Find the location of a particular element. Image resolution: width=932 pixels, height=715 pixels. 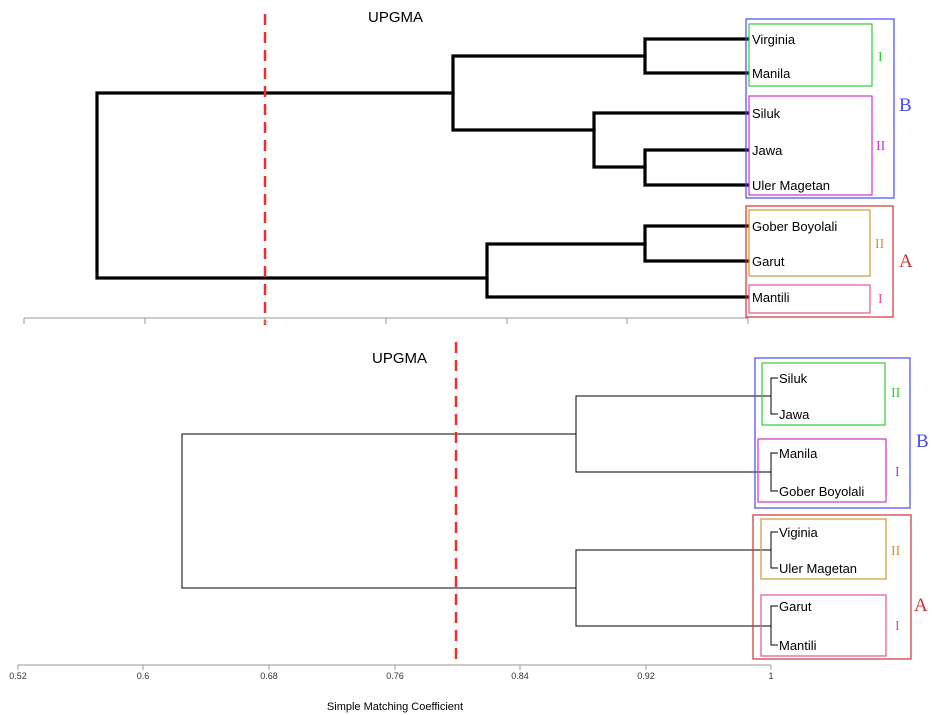

axis-bottom is located at coordinates (394, 667).